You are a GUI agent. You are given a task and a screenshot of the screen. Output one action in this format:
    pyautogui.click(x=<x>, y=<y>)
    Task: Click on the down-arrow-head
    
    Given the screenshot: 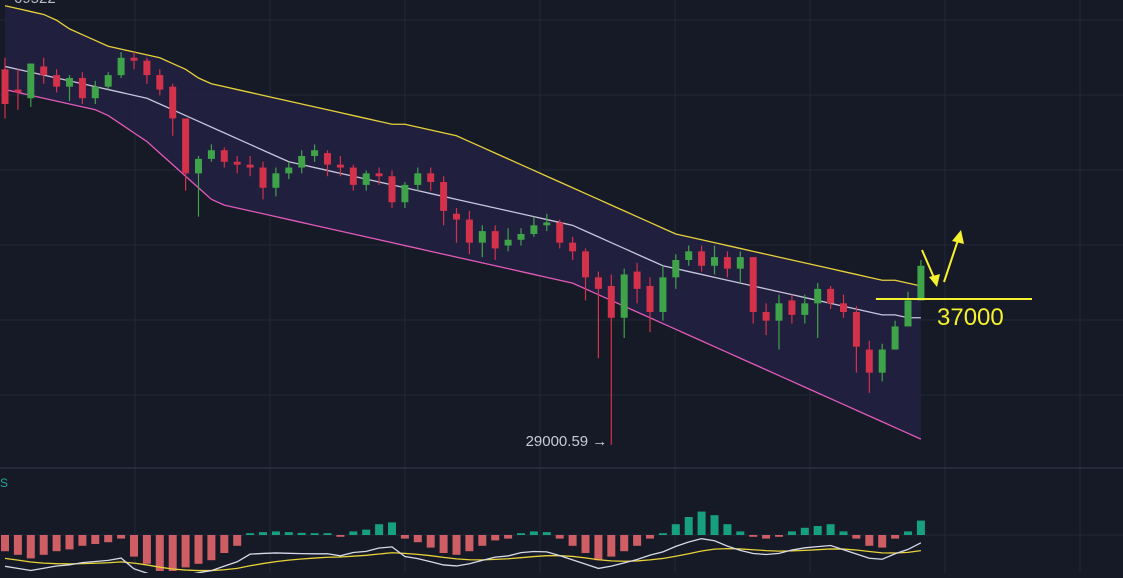 What is the action you would take?
    pyautogui.click(x=934, y=280)
    